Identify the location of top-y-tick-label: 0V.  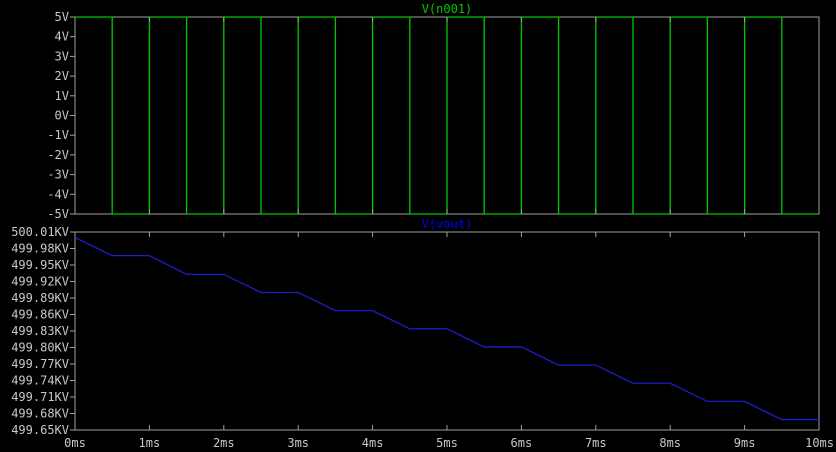
(62, 116).